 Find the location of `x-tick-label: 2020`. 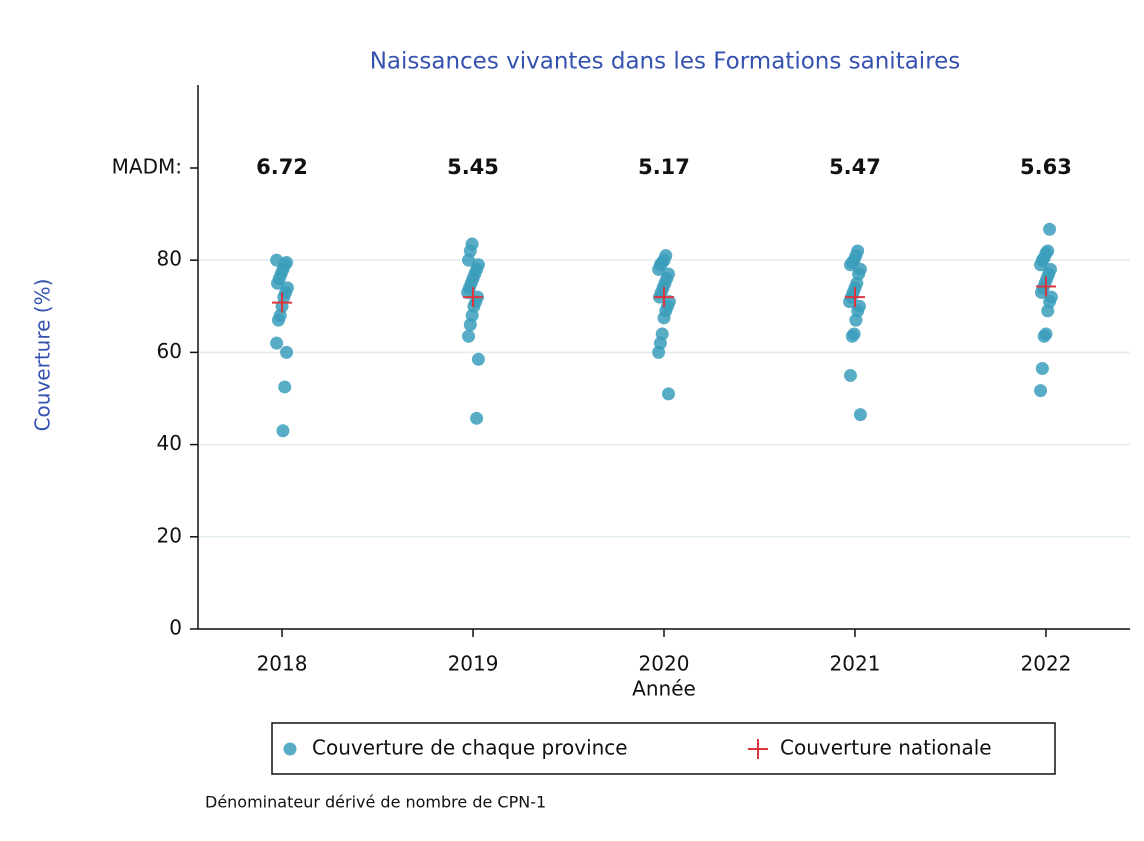

x-tick-label: 2020 is located at coordinates (664, 664).